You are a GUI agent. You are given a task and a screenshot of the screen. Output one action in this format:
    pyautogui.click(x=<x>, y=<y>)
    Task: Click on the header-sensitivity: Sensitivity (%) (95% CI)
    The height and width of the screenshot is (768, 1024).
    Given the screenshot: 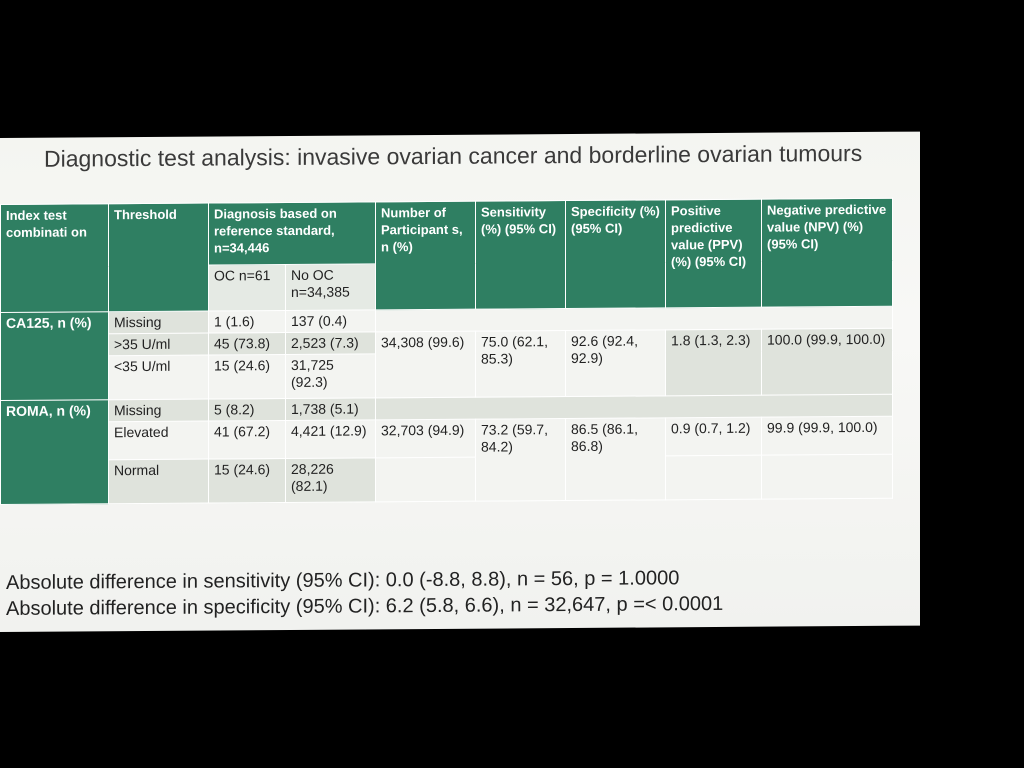 What is the action you would take?
    pyautogui.click(x=520, y=255)
    